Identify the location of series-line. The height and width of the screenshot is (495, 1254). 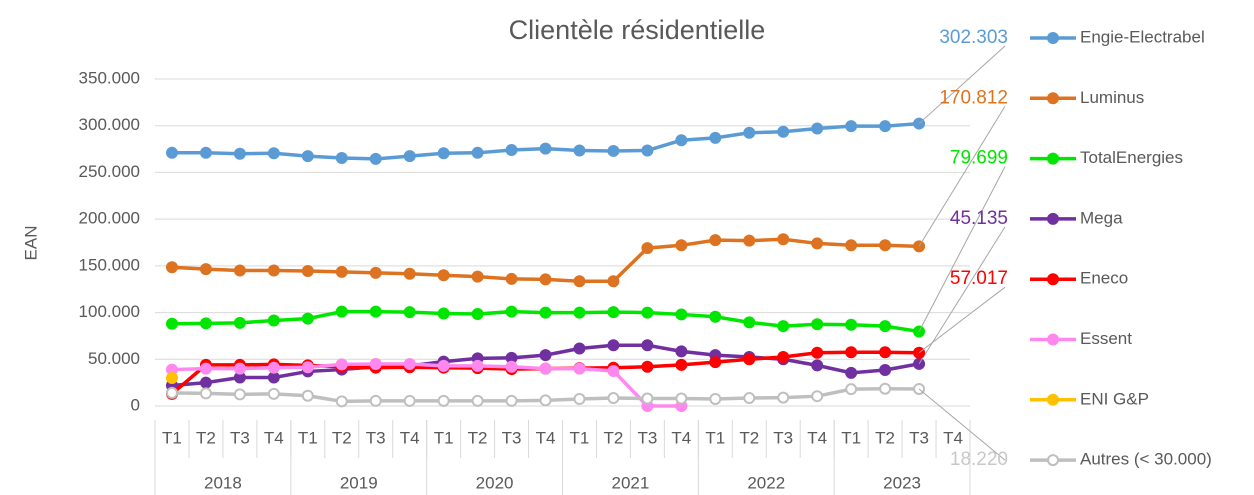
(426, 385).